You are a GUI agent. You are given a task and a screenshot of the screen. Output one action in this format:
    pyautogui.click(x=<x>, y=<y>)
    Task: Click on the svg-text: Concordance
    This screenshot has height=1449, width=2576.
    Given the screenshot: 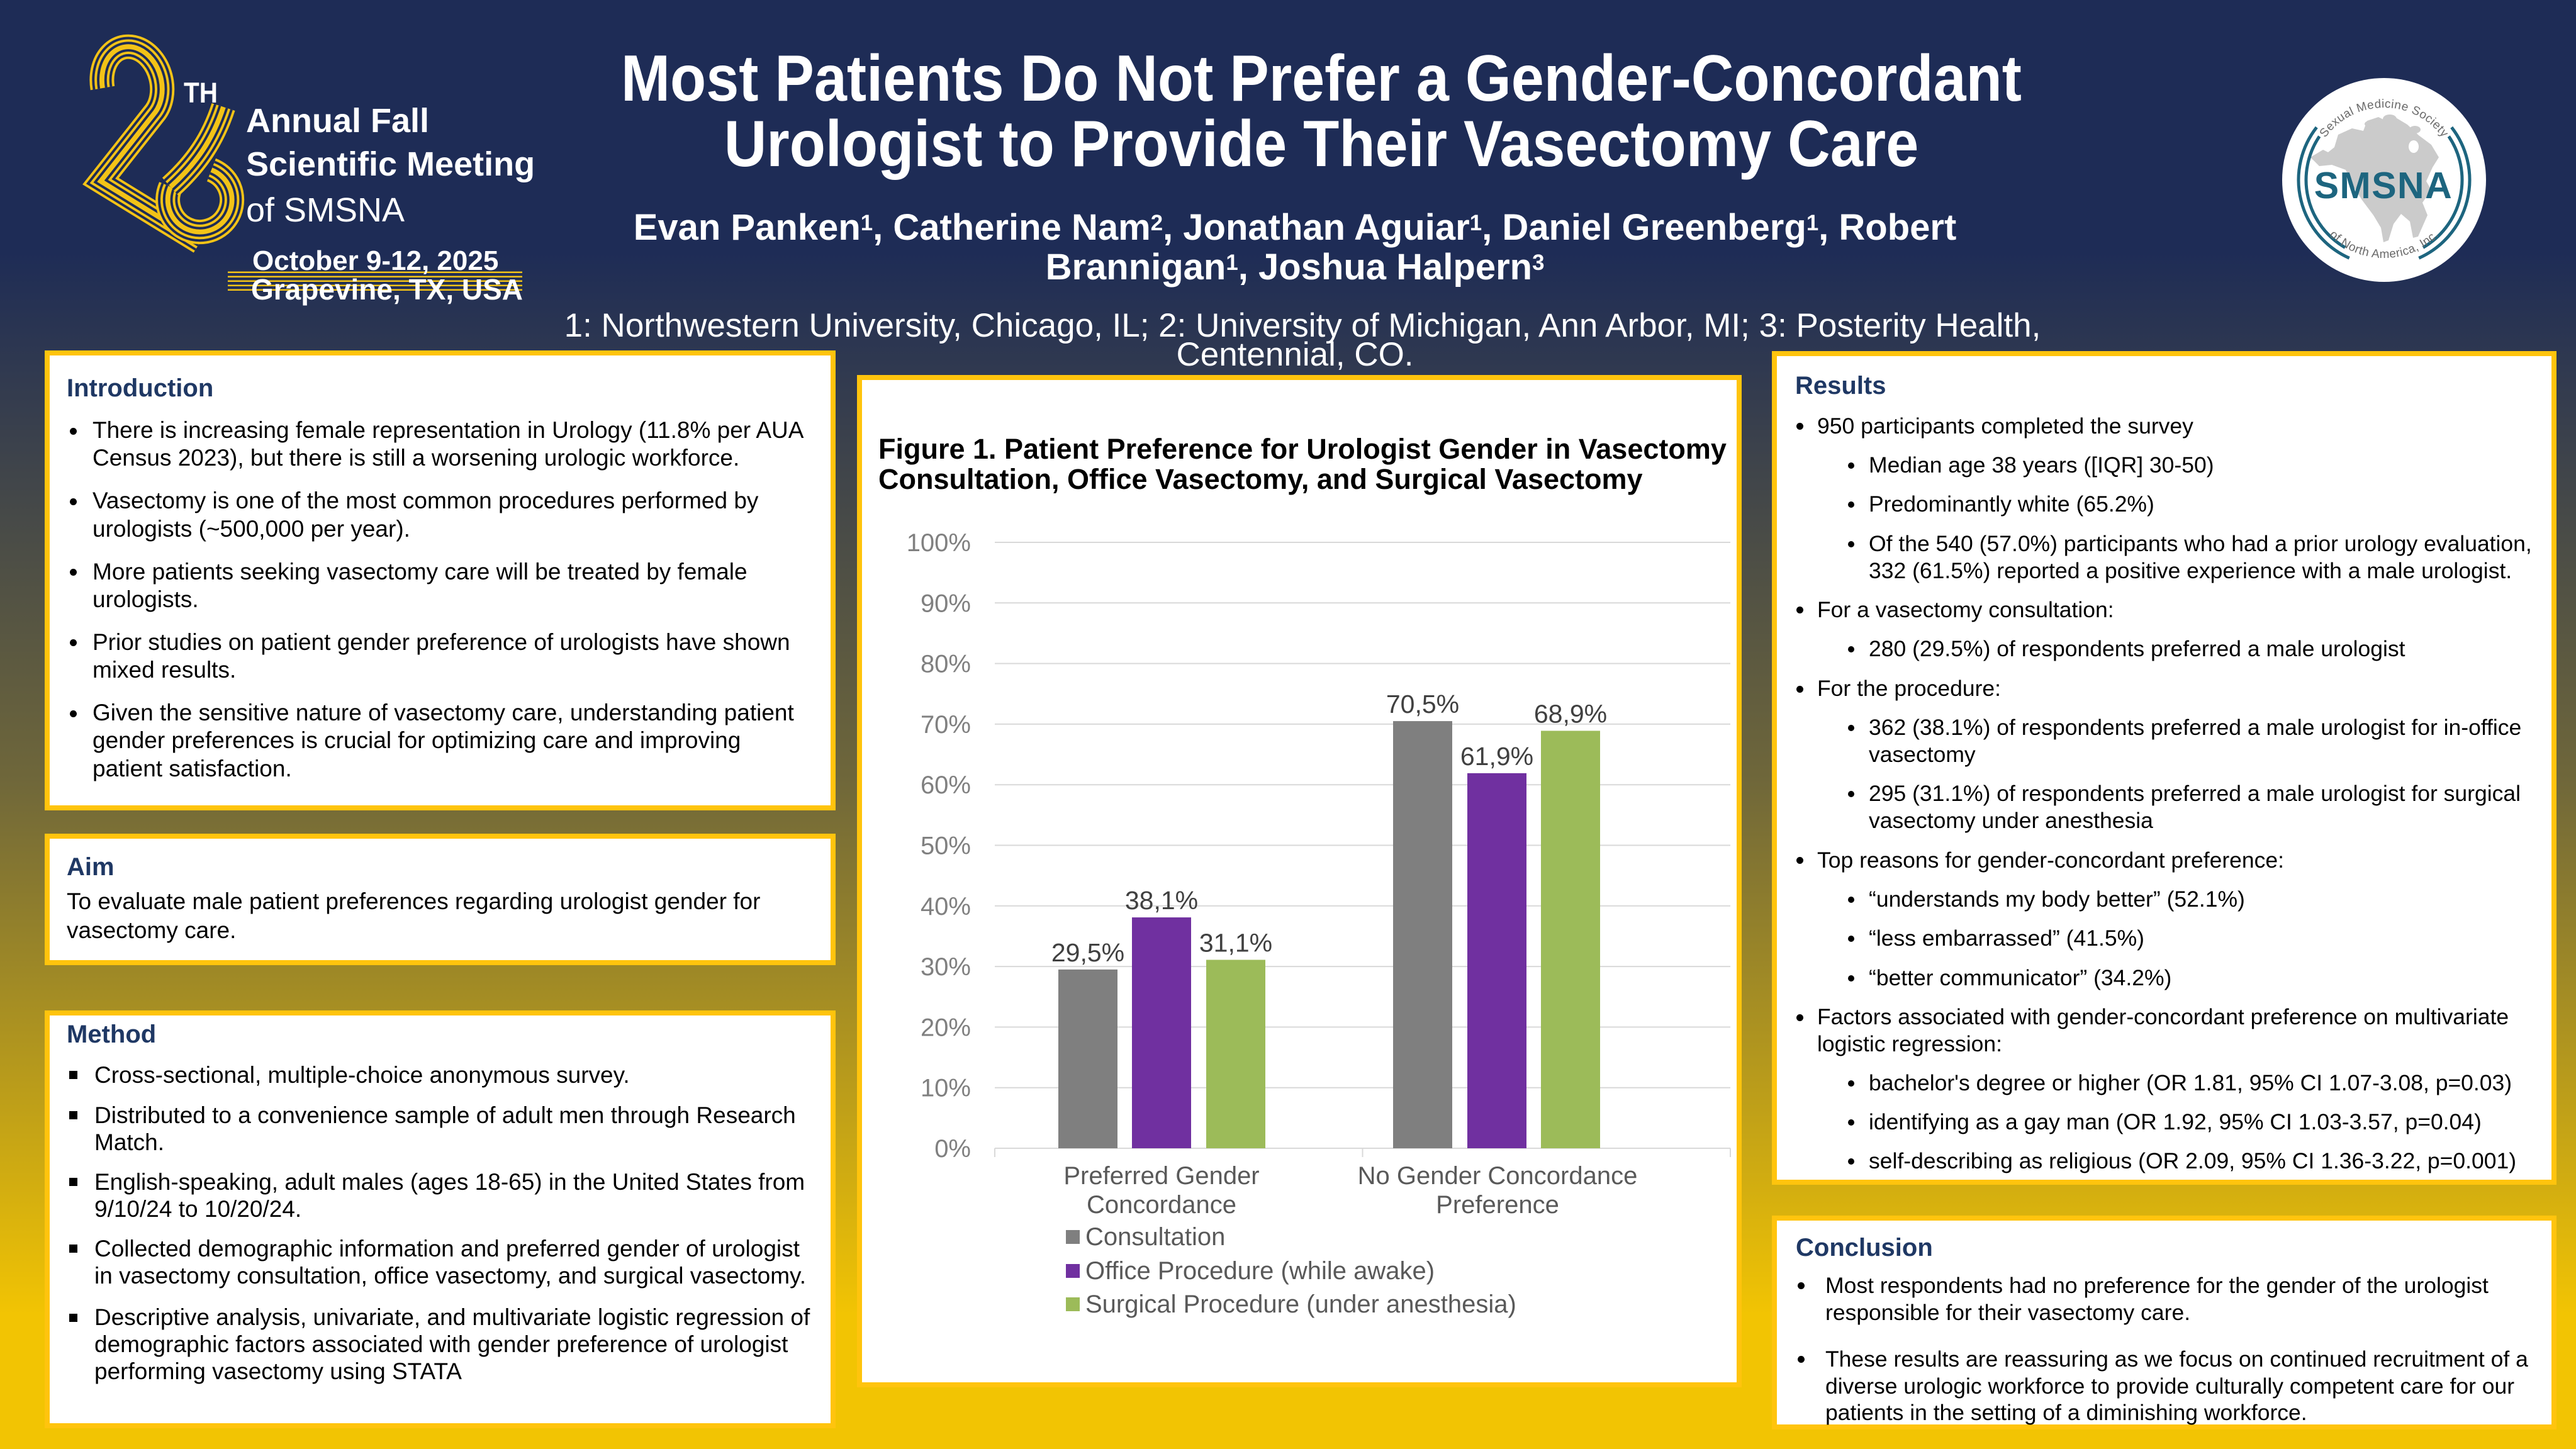 What is the action you would take?
    pyautogui.click(x=1161, y=1205)
    